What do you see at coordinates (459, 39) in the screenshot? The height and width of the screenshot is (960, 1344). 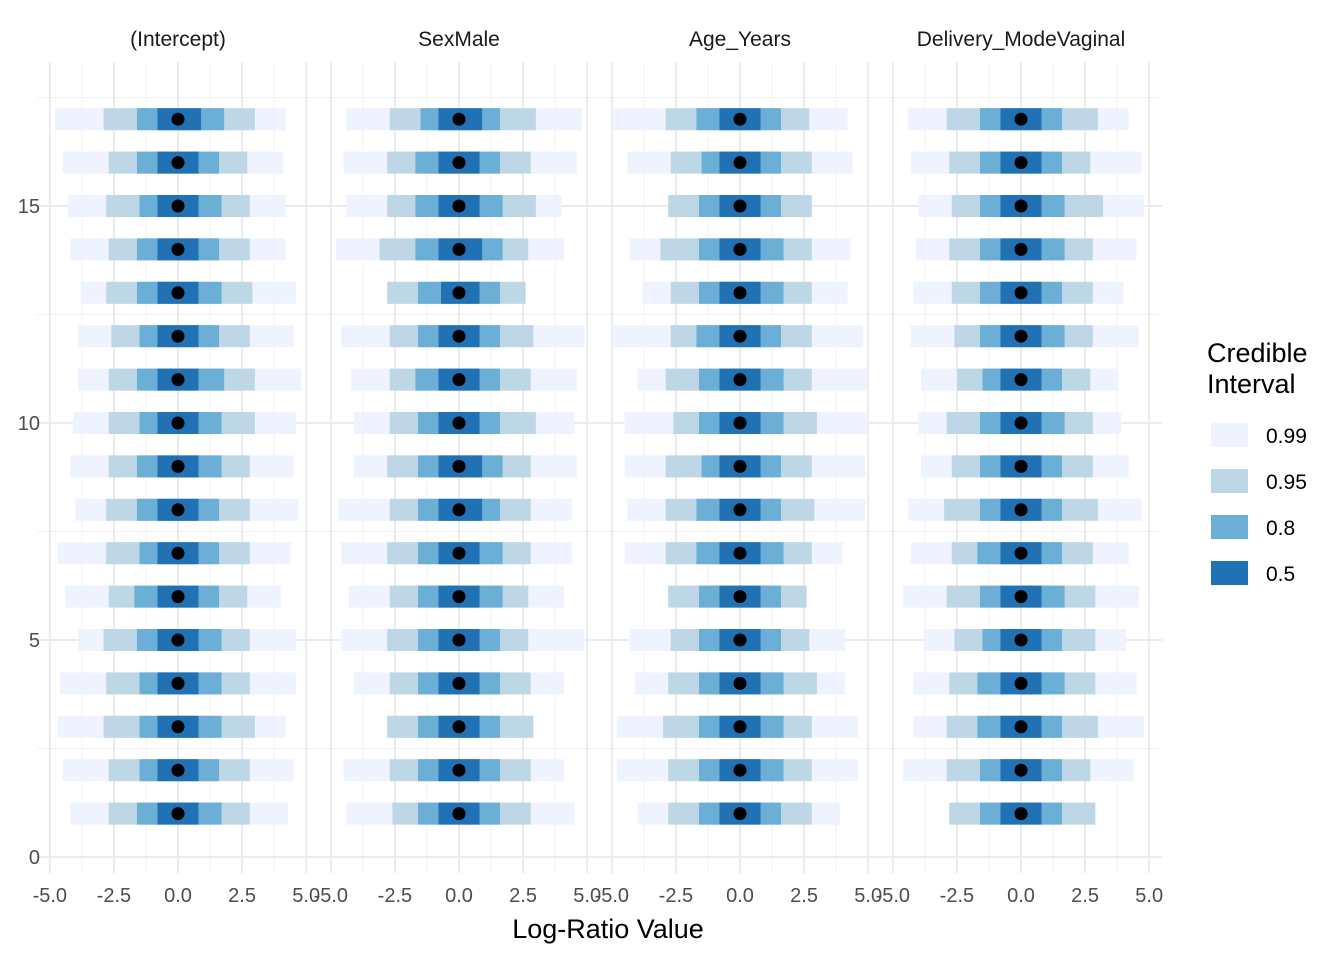 I see `panel-strip-label: SexMale` at bounding box center [459, 39].